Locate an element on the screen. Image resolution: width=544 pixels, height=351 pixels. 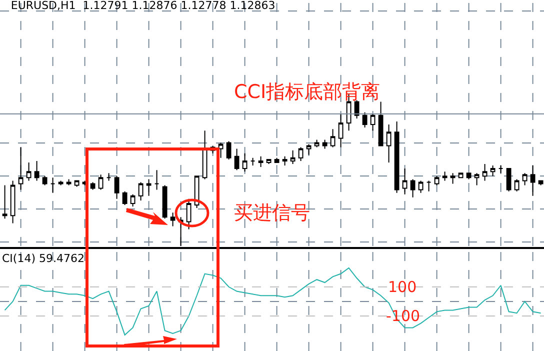
annotation: CCI指标底部背离 is located at coordinates (307, 92).